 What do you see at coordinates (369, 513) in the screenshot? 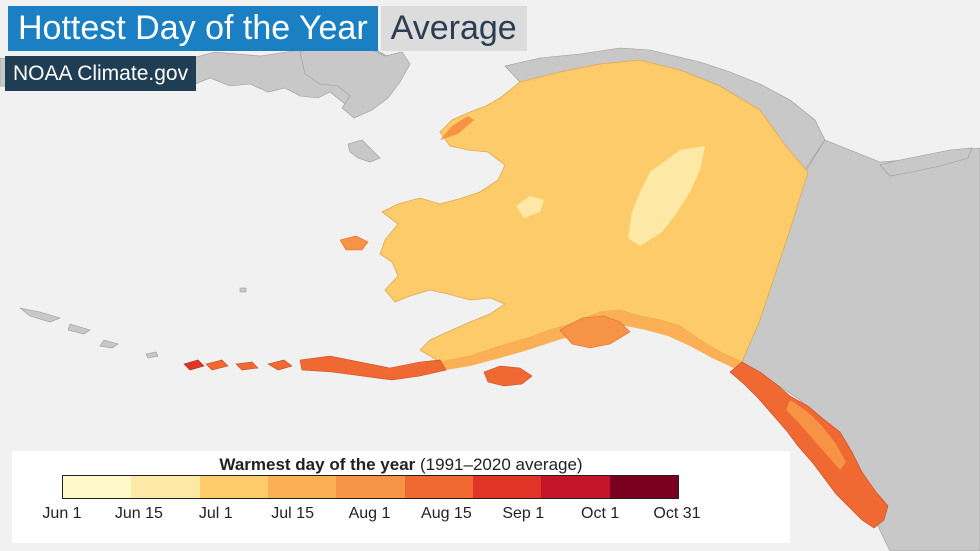
I see `legend-tick-label: Aug 1` at bounding box center [369, 513].